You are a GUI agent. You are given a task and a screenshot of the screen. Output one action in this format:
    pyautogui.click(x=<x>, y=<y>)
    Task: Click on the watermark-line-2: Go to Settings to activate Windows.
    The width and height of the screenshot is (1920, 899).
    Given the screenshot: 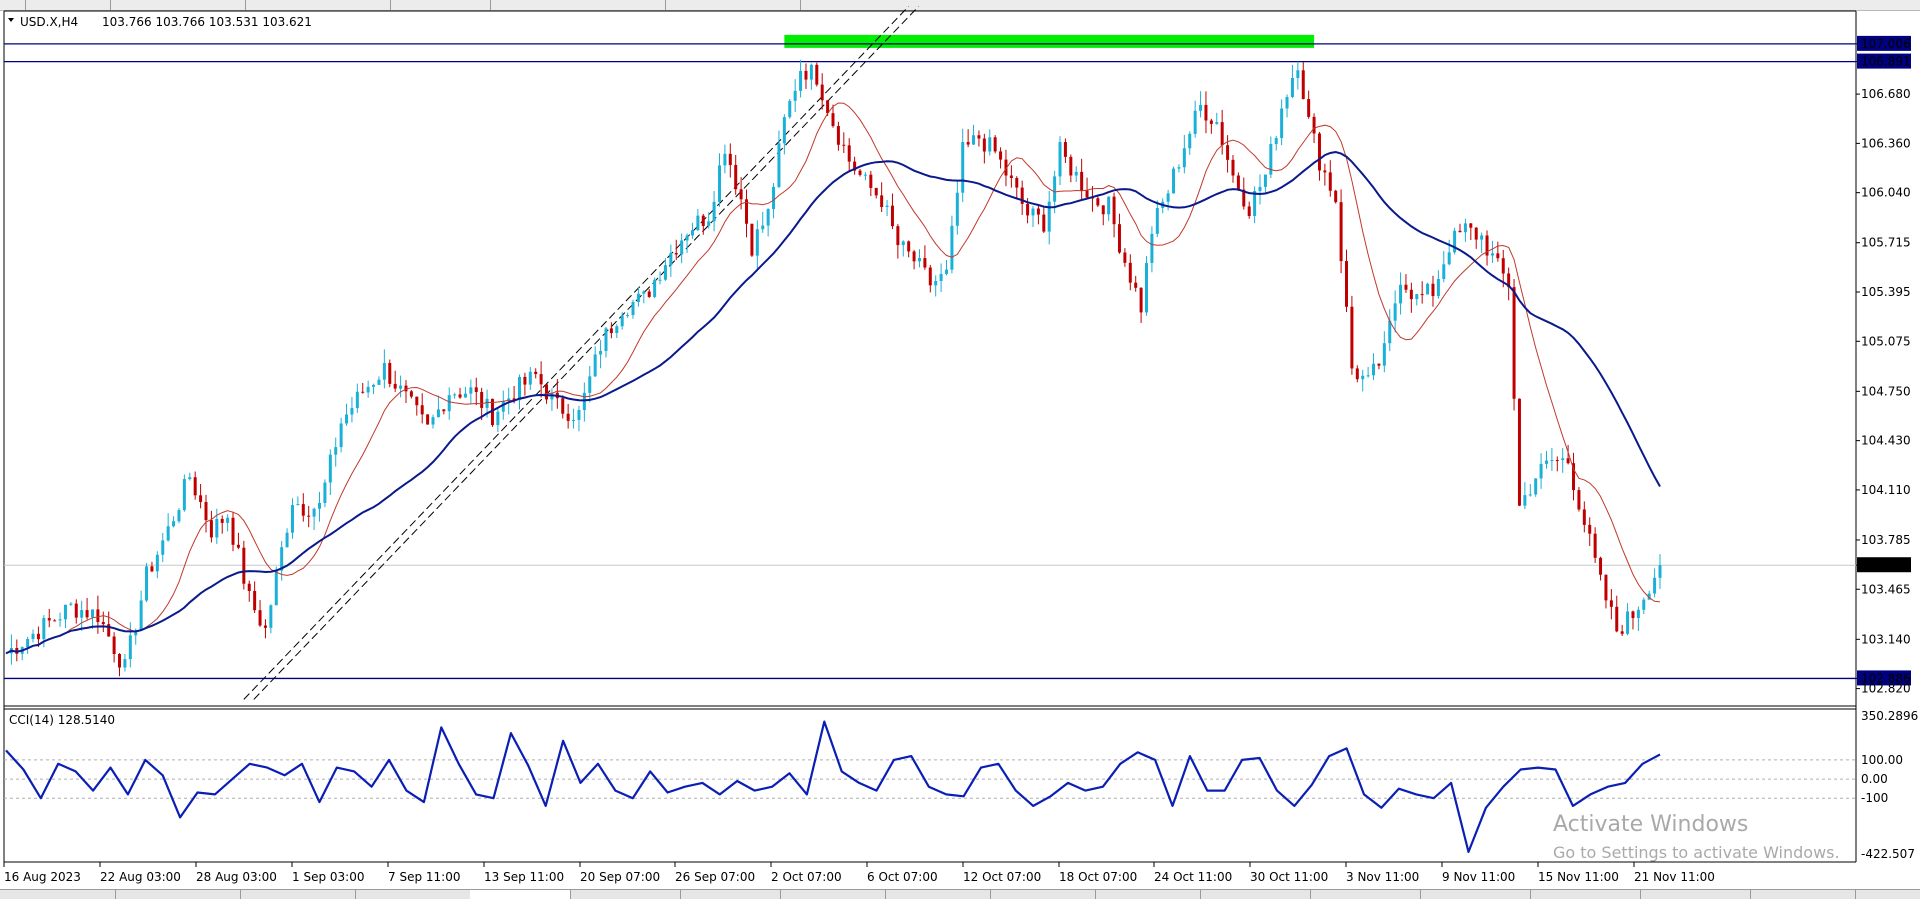 What is the action you would take?
    pyautogui.click(x=1696, y=852)
    